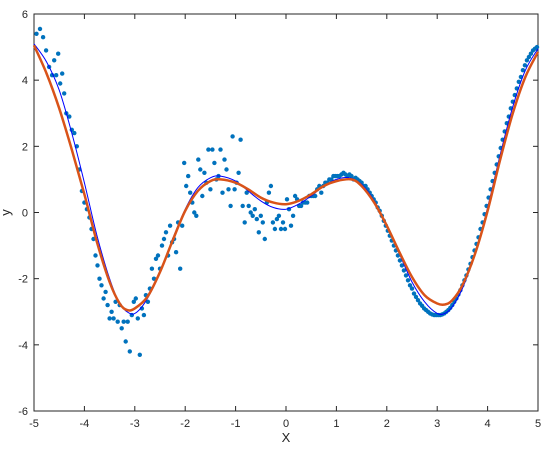 Image resolution: width=550 pixels, height=451 pixels. I want to click on x-tick-label: 2, so click(387, 424).